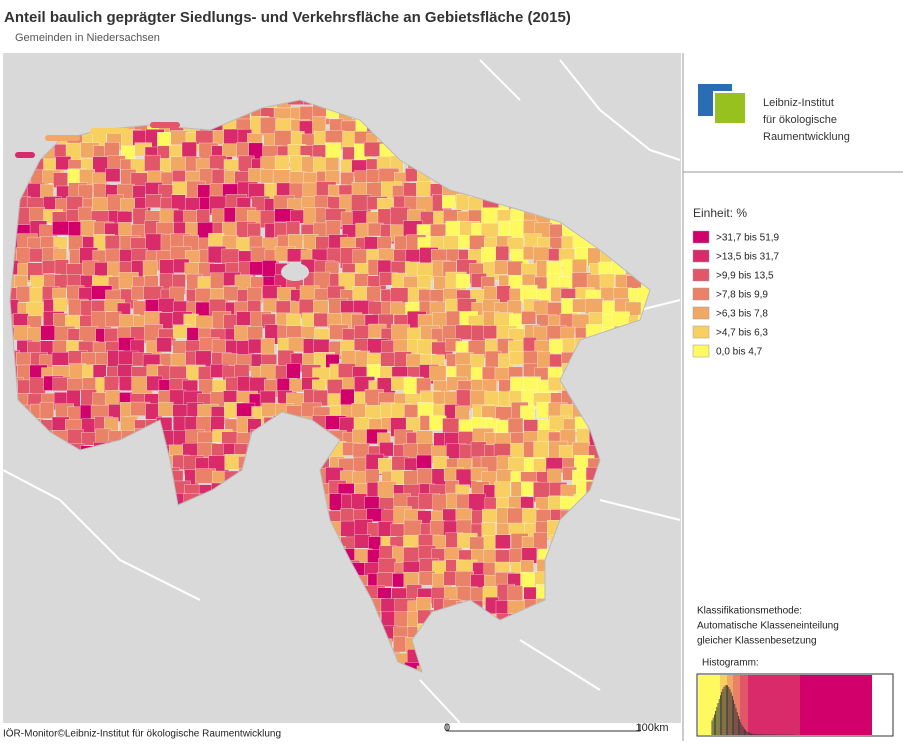 The height and width of the screenshot is (746, 903). Describe the element at coordinates (806, 137) in the screenshot. I see `logo-text: Raumentwicklung` at that location.